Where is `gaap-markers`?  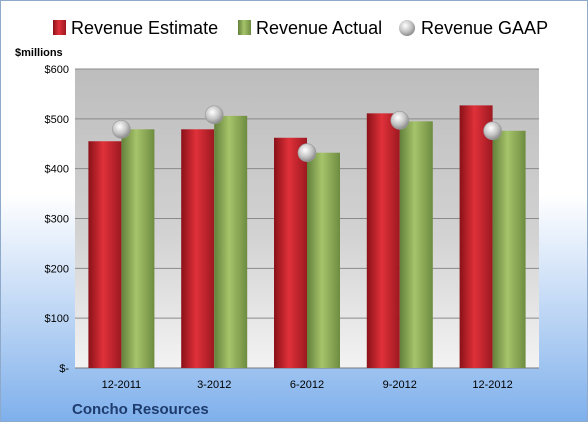 gaap-markers is located at coordinates (307, 134).